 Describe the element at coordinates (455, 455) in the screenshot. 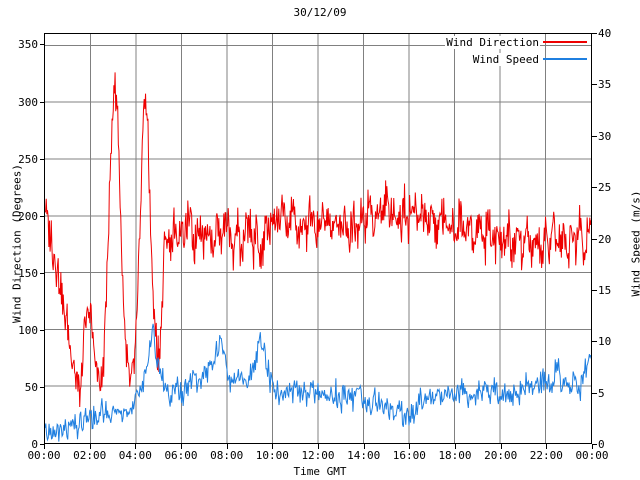

I see `x-axis-tick-label: 18:00` at that location.